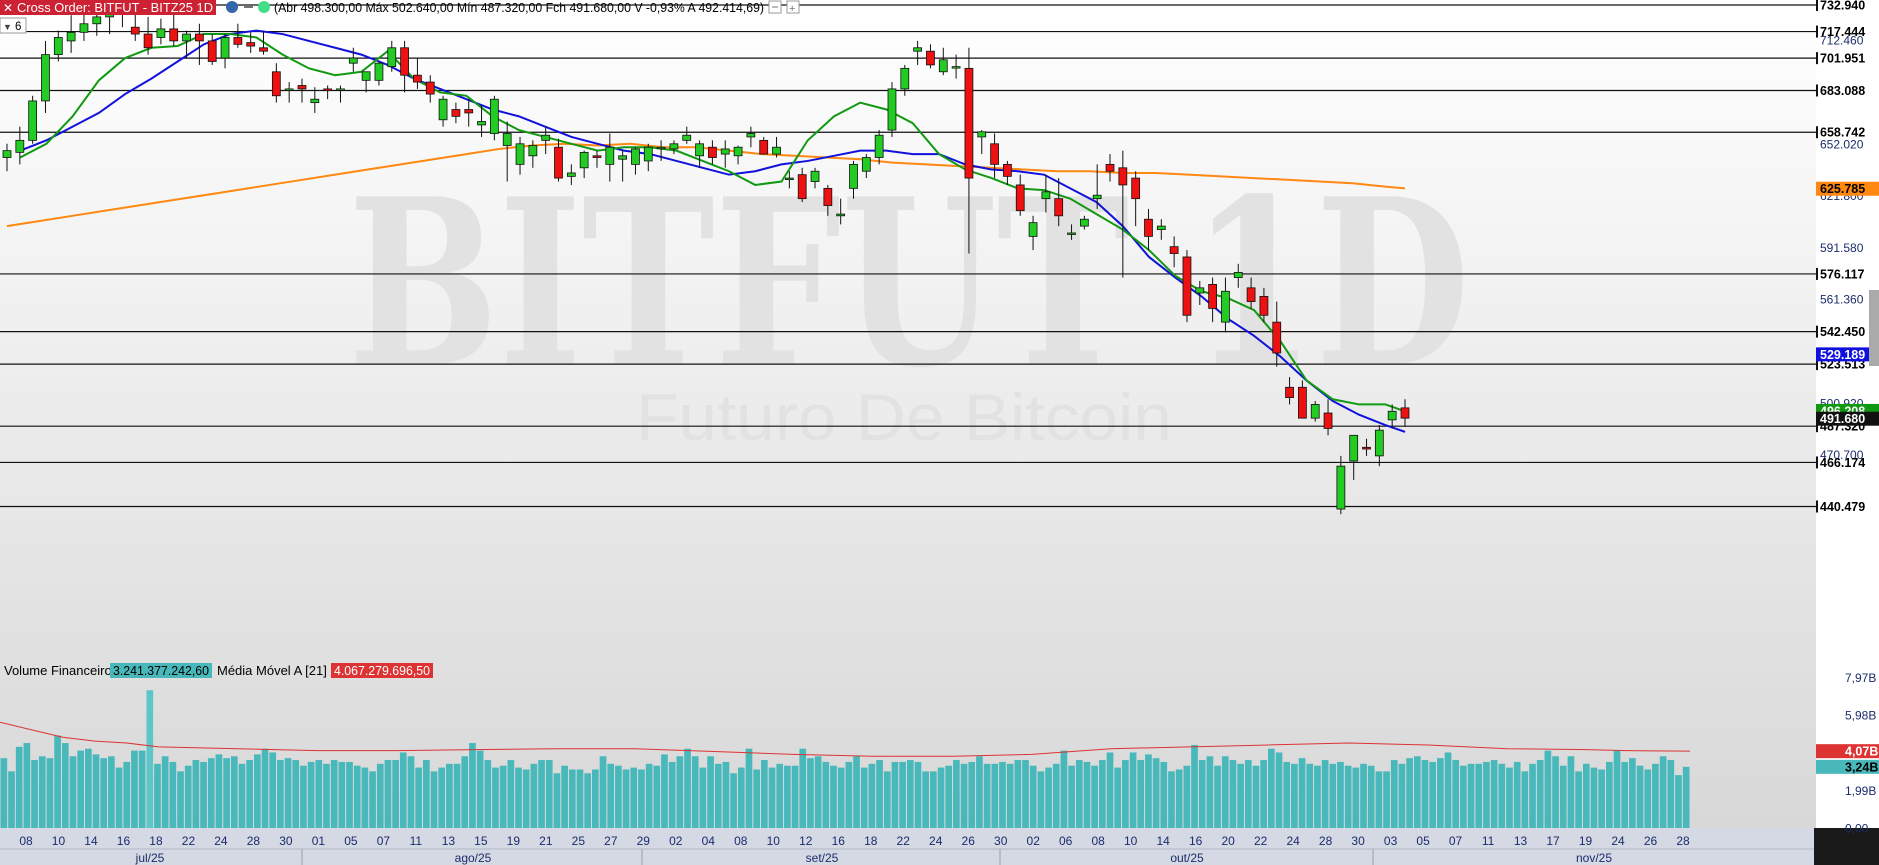 Image resolution: width=1879 pixels, height=865 pixels. Describe the element at coordinates (1842, 355) in the screenshot. I see `price-badge-label: 529.189` at that location.